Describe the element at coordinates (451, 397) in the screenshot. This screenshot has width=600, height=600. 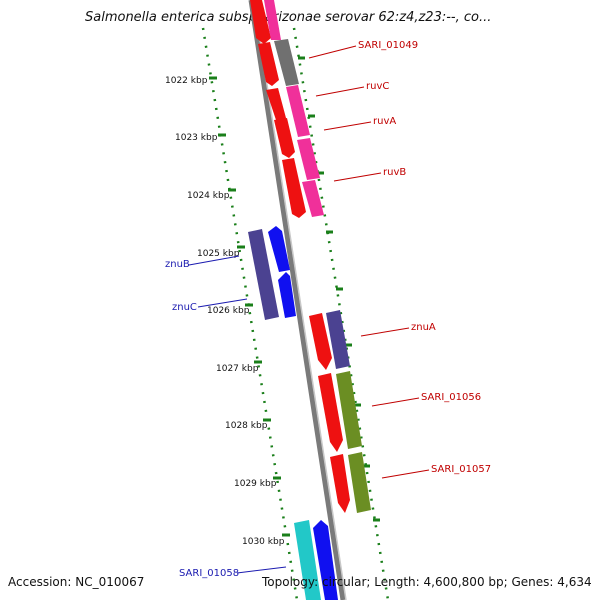
I see `label-sari-01056: SARI_01056` at that location.